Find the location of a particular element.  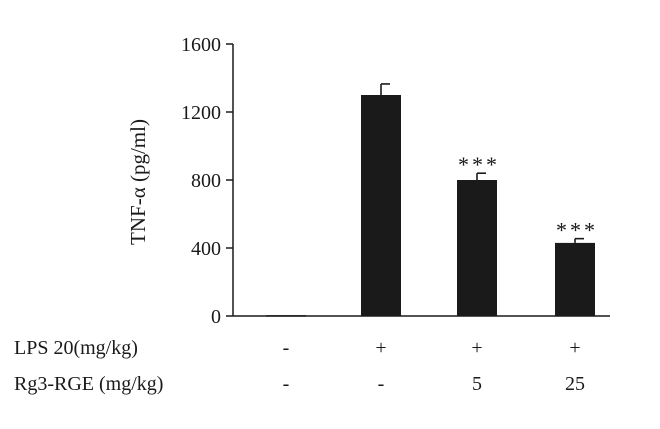

y-tick-label: 800 is located at coordinates (206, 181).